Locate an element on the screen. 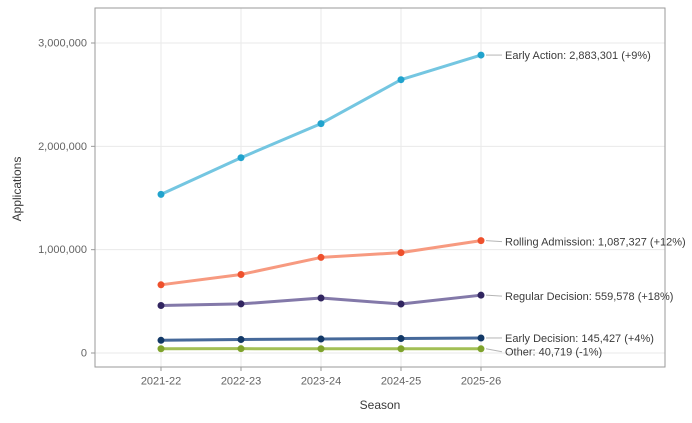 The width and height of the screenshot is (692, 423). y-tick-label: 2,000,000 is located at coordinates (62, 147).